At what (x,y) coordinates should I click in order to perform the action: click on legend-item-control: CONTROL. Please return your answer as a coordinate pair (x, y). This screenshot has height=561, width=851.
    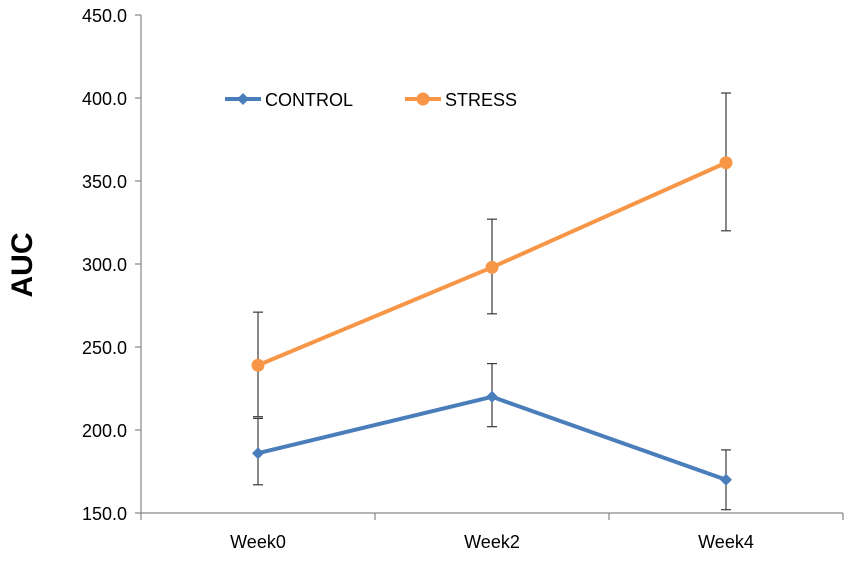
    Looking at the image, I should click on (289, 100).